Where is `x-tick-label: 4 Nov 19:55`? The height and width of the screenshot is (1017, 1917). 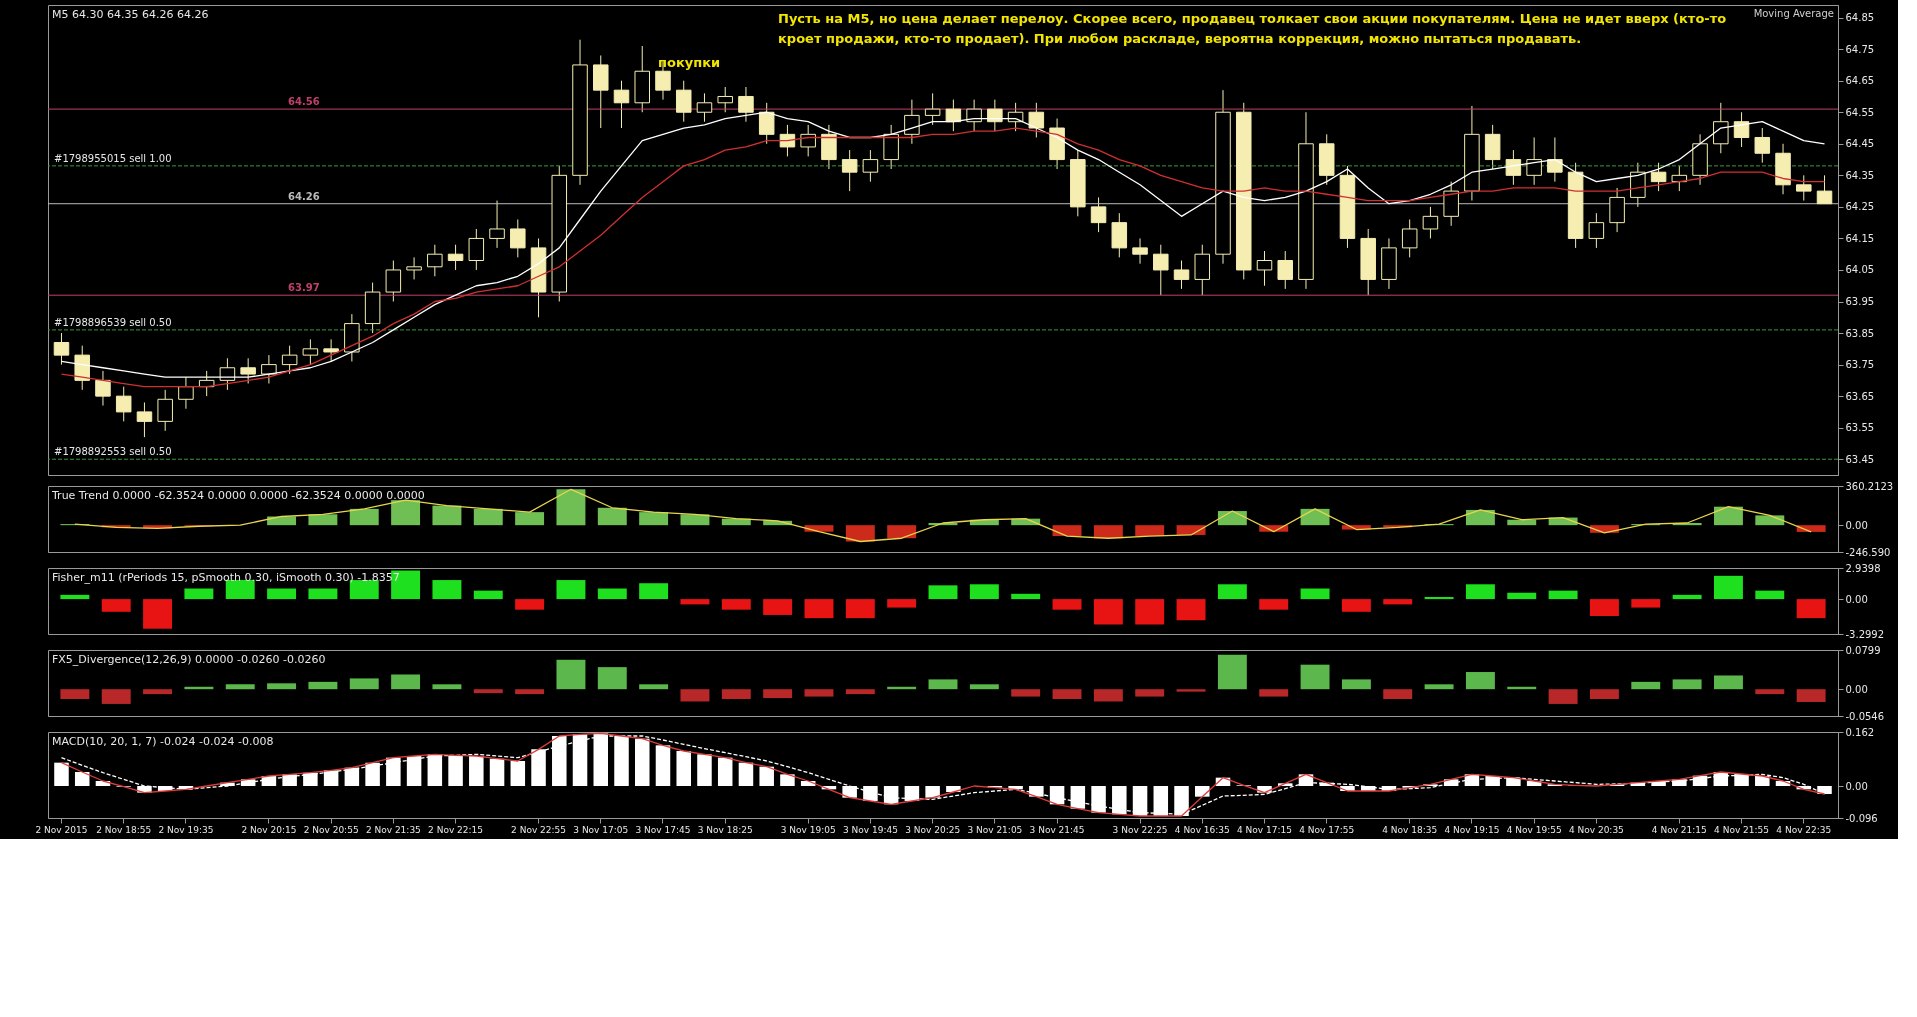
x-tick-label: 4 Nov 19:55 is located at coordinates (1534, 829).